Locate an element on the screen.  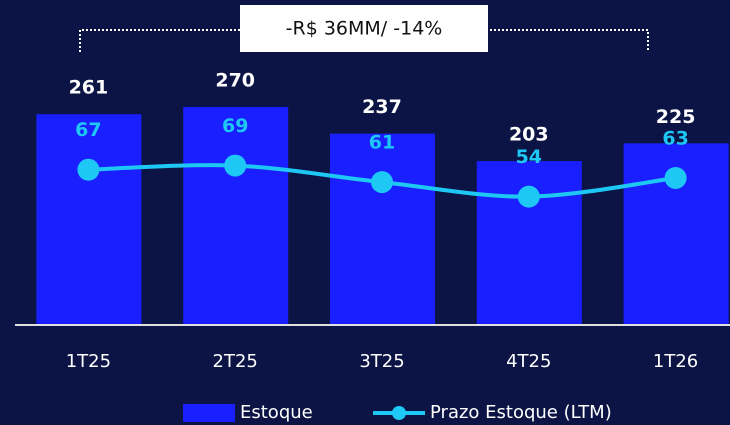
x-tick-label: 1T26 is located at coordinates (675, 361).